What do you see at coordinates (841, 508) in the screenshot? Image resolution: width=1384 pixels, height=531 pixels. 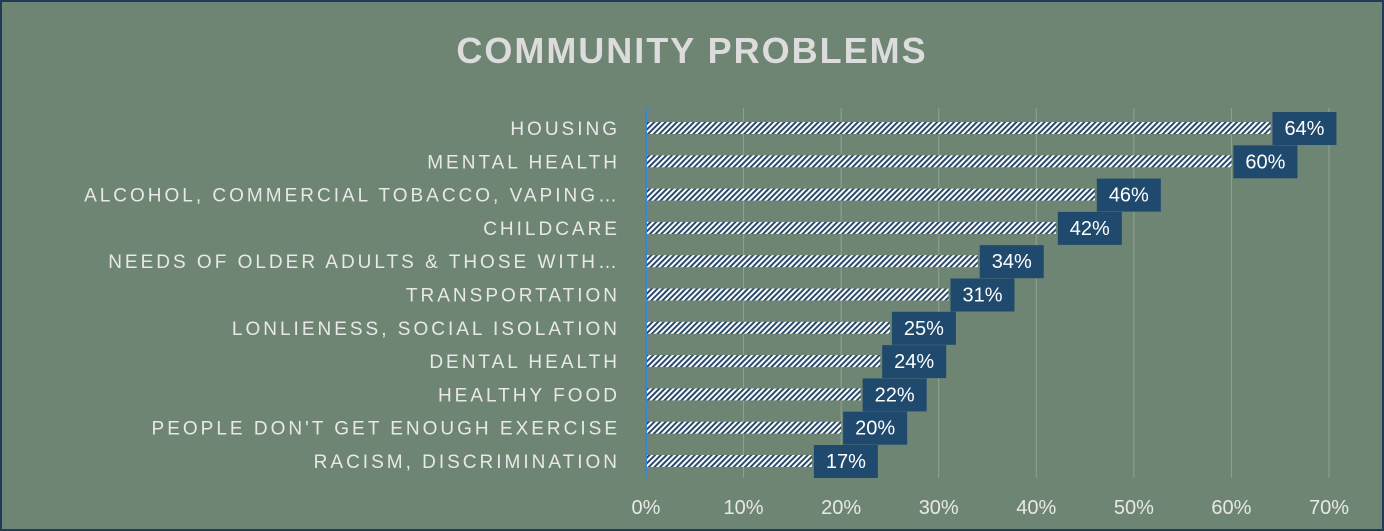 I see `x-tick-label: 20%` at bounding box center [841, 508].